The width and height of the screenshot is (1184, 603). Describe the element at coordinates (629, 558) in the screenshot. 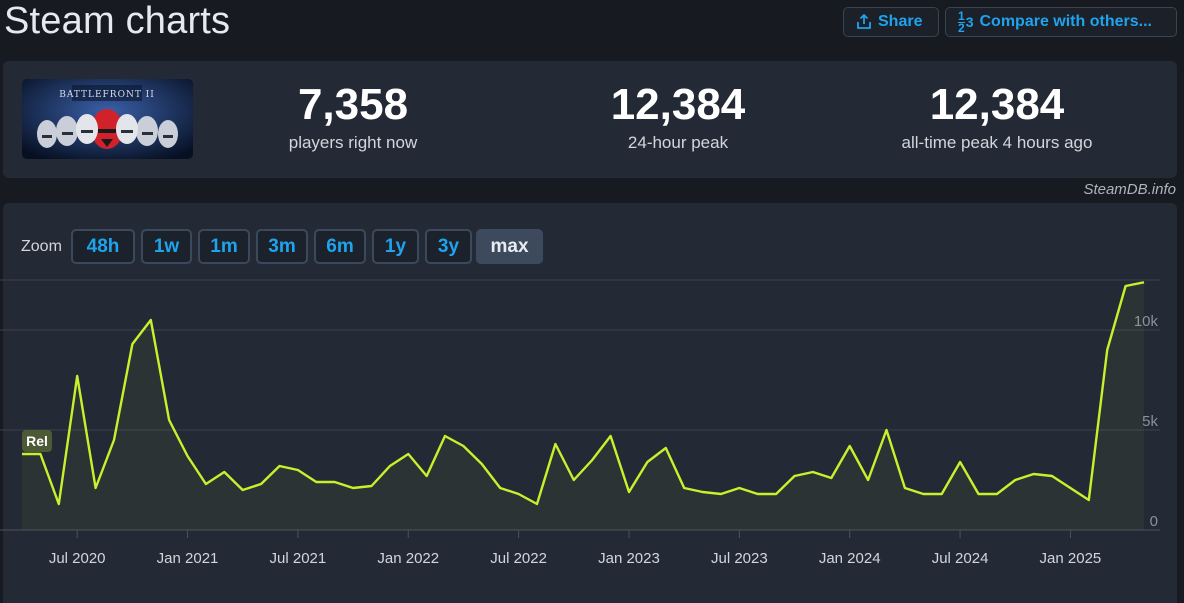

I see `x-tick-label: Jan 2023` at that location.